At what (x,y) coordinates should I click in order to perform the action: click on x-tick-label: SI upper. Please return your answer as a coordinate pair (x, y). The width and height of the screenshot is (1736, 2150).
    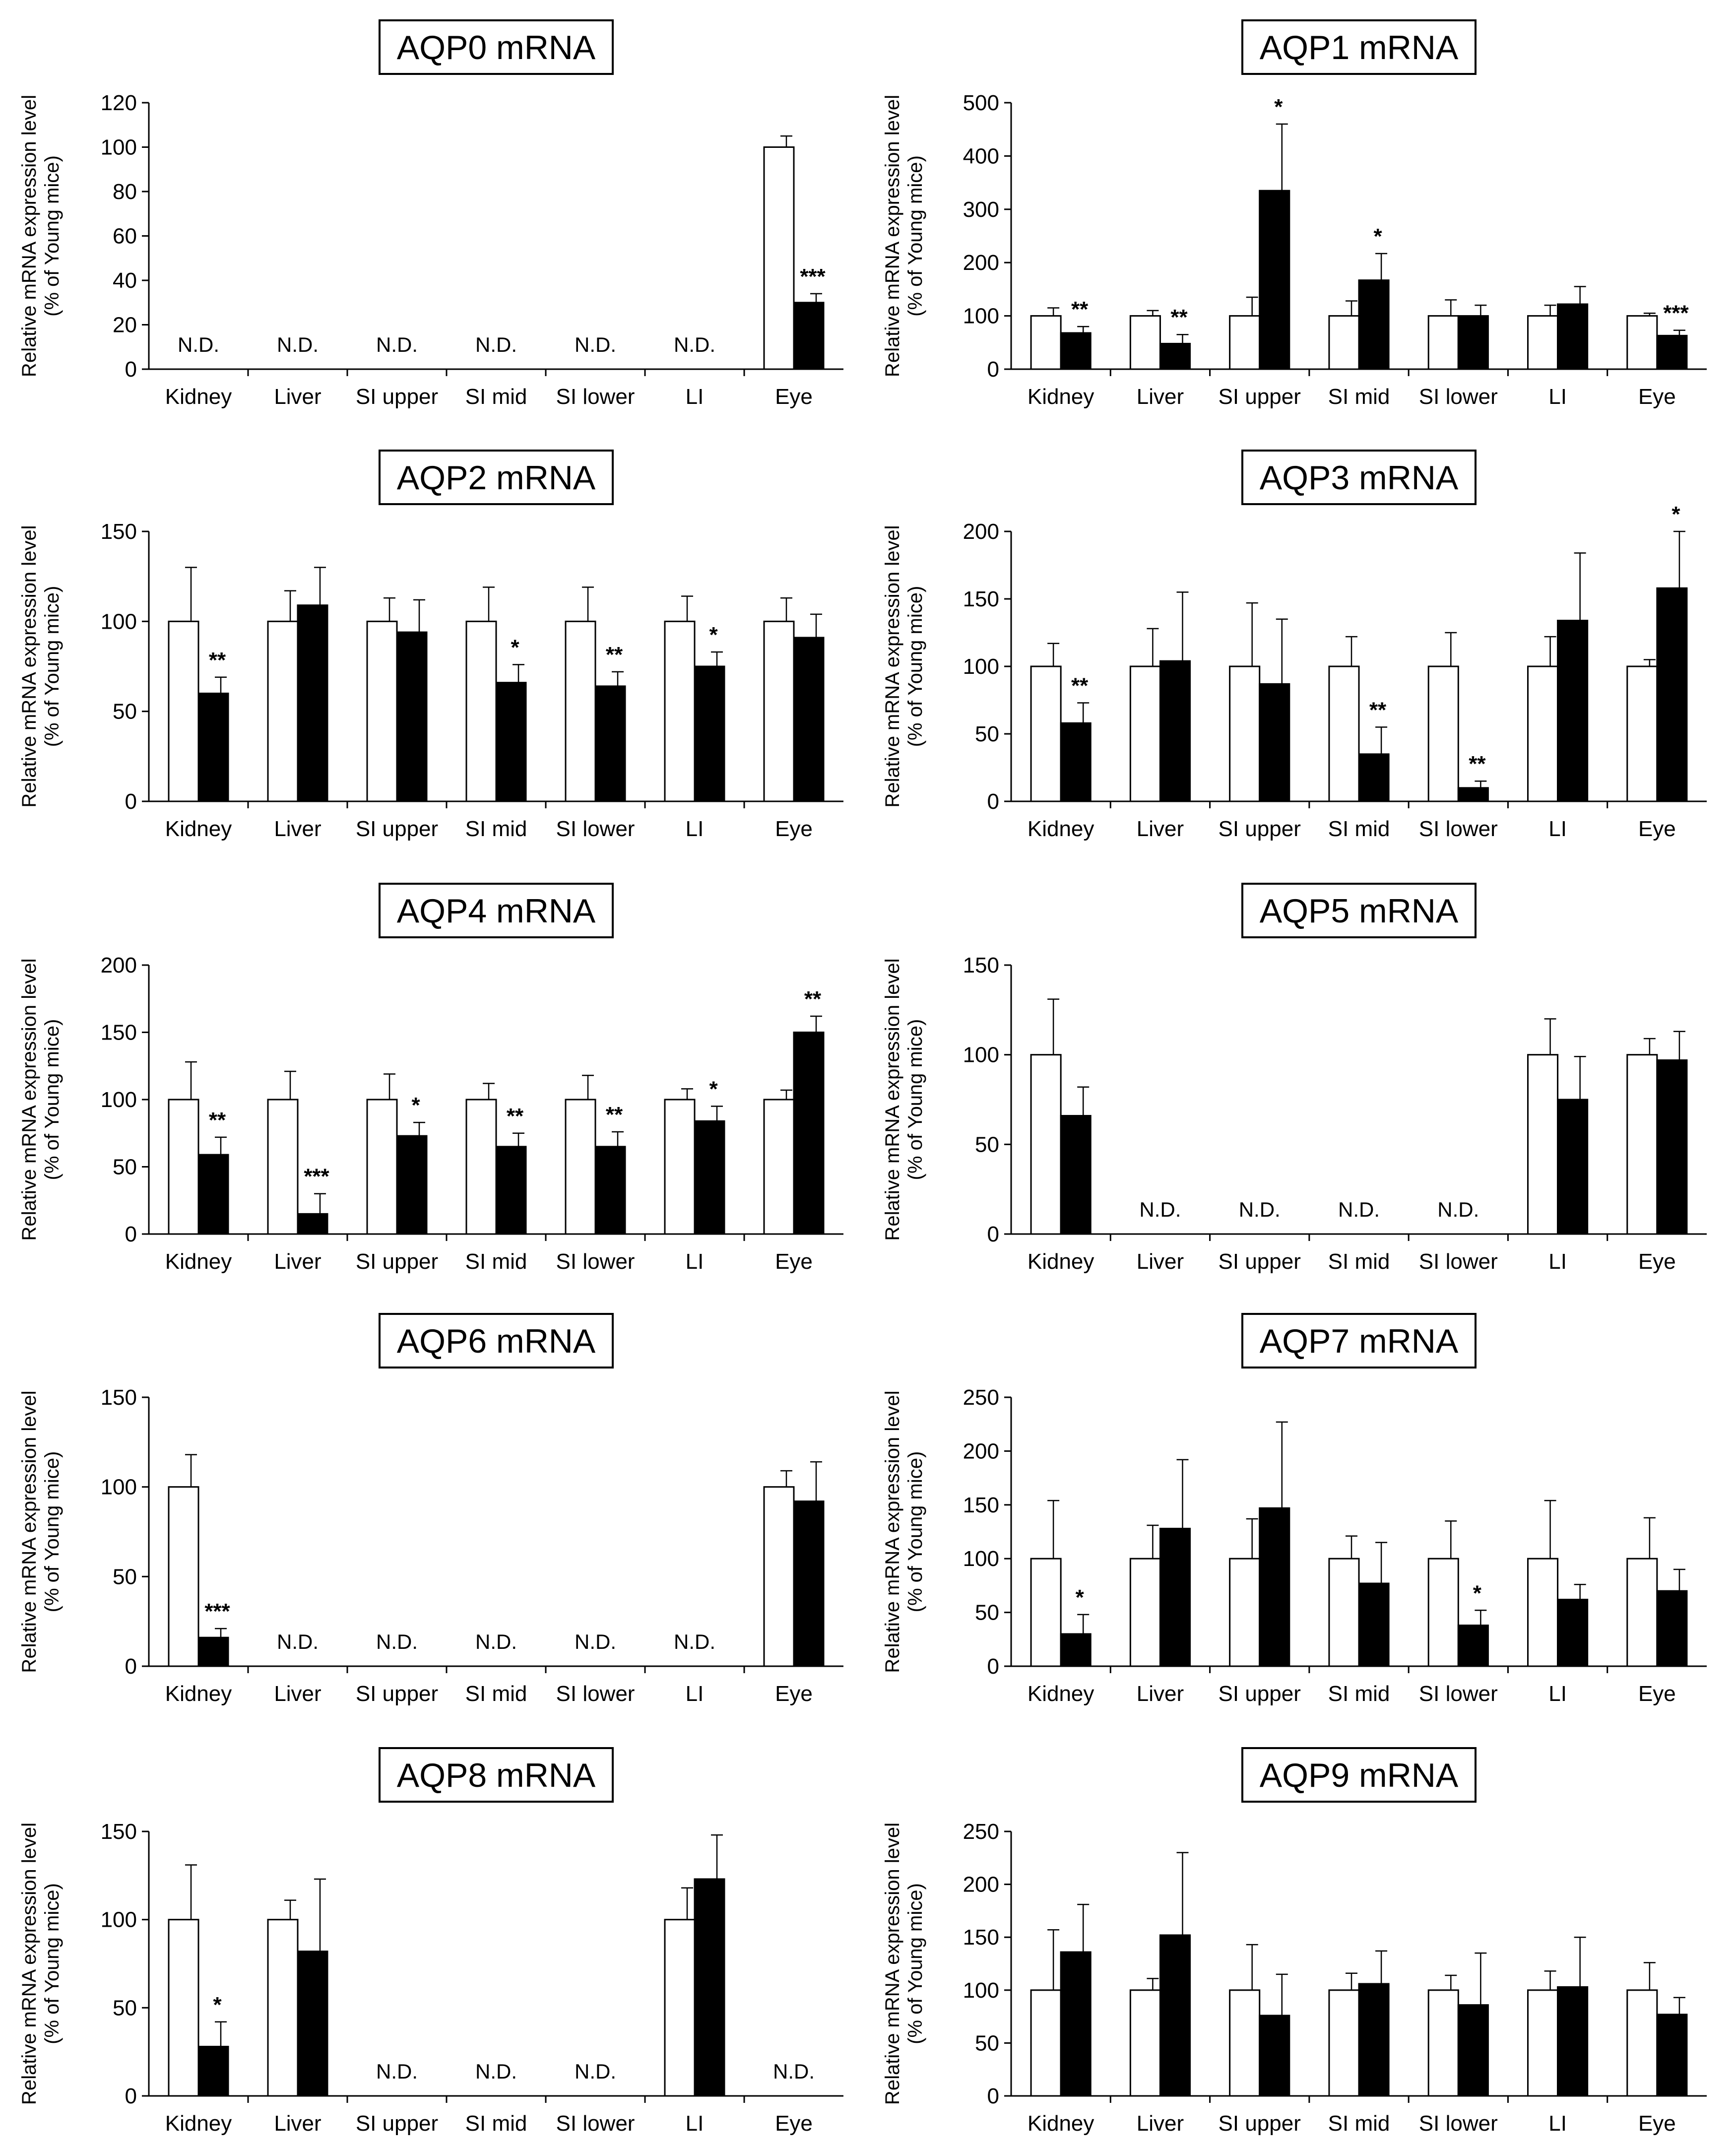
    Looking at the image, I should click on (397, 1694).